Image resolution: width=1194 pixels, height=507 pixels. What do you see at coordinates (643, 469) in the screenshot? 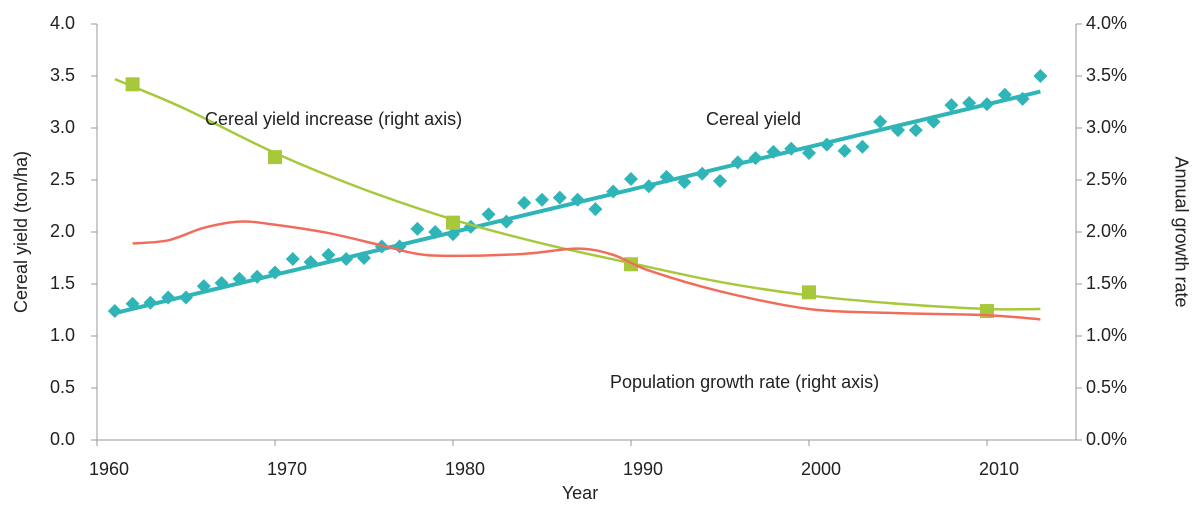
I see `x-tick-label: 1990` at bounding box center [643, 469].